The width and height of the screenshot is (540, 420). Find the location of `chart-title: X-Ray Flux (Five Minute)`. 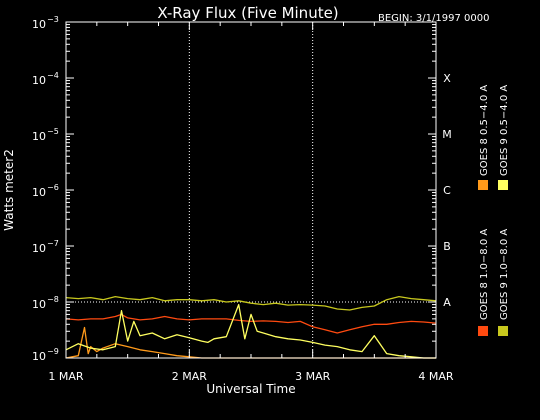

chart-title: X-Ray Flux (Five Minute) is located at coordinates (247, 13).